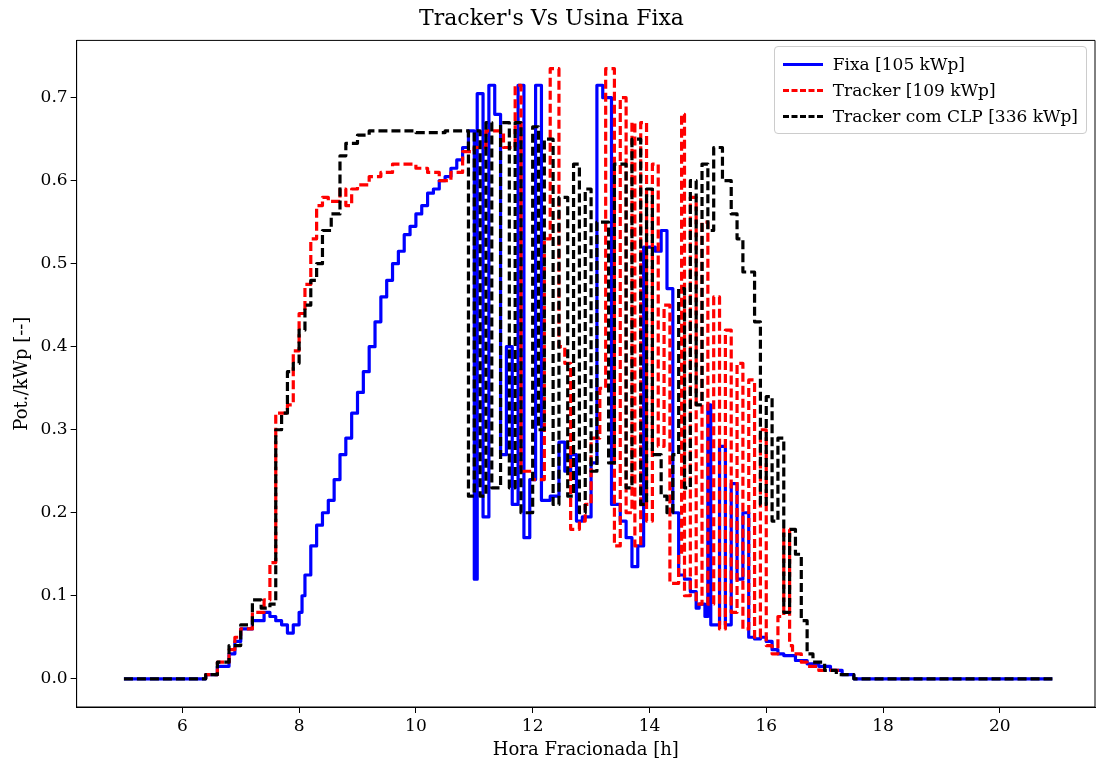 This screenshot has height=765, width=1097. What do you see at coordinates (54, 262) in the screenshot?
I see `y-tick-label: 0.5` at bounding box center [54, 262].